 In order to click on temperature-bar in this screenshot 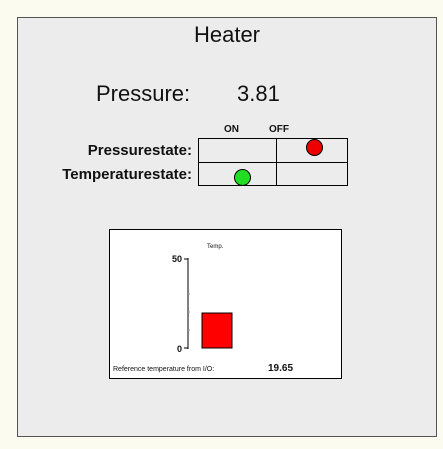, I will do `click(217, 330)`.